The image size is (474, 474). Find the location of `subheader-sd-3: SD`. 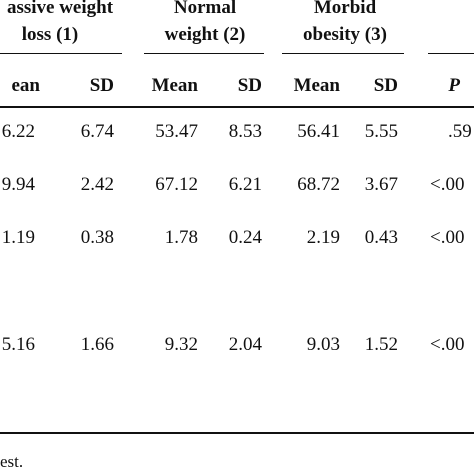

subheader-sd-3: SD is located at coordinates (385, 85).